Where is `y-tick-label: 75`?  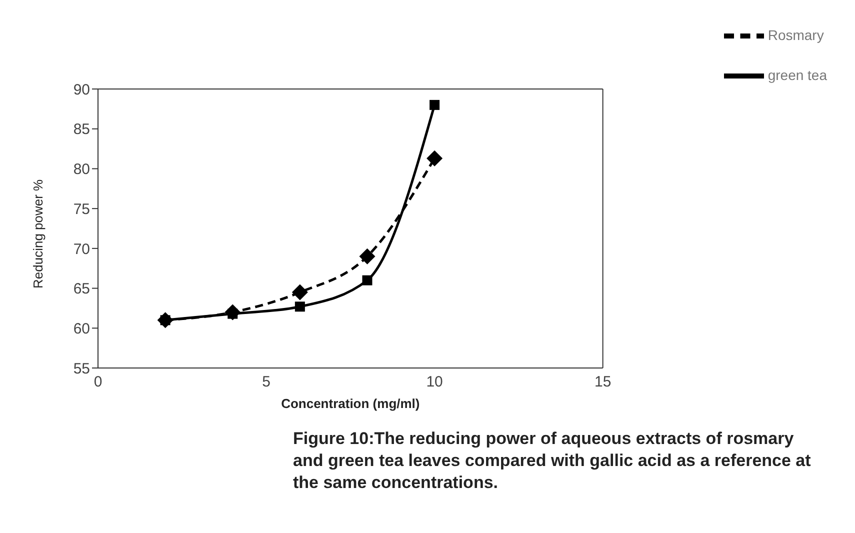 y-tick-label: 75 is located at coordinates (81, 209).